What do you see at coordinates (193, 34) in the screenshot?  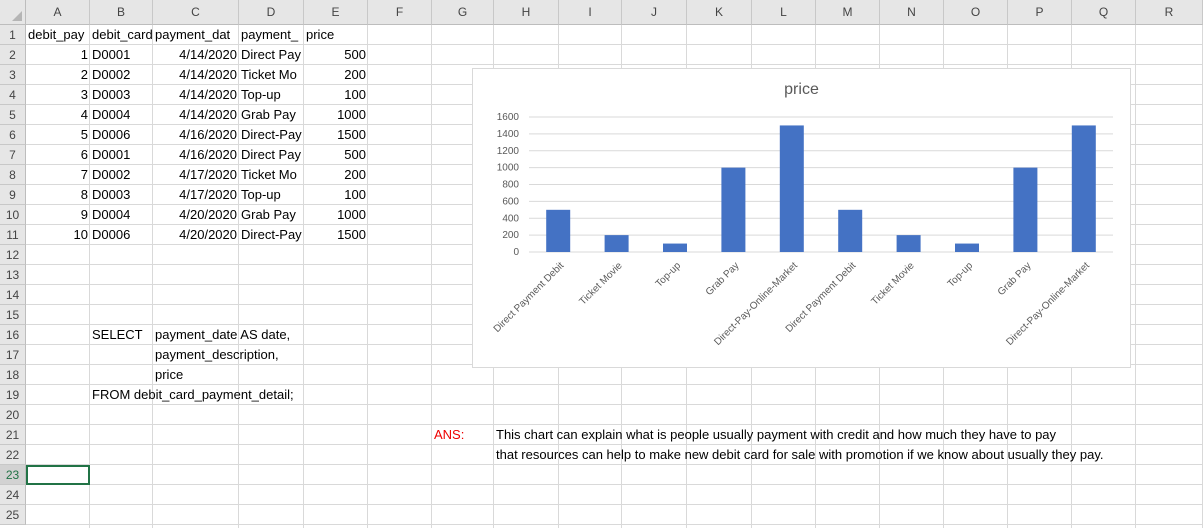 I see `header-cell: payment_dat` at bounding box center [193, 34].